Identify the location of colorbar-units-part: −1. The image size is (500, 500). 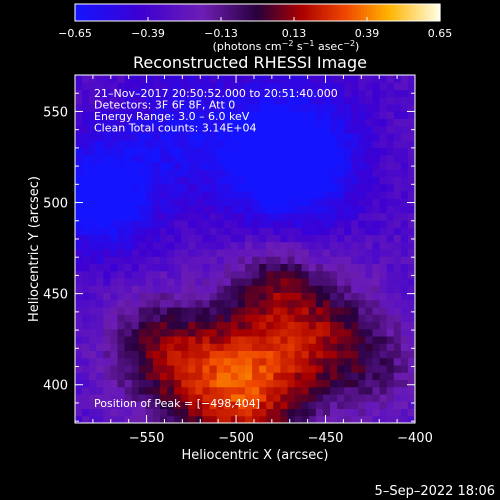
(309, 43).